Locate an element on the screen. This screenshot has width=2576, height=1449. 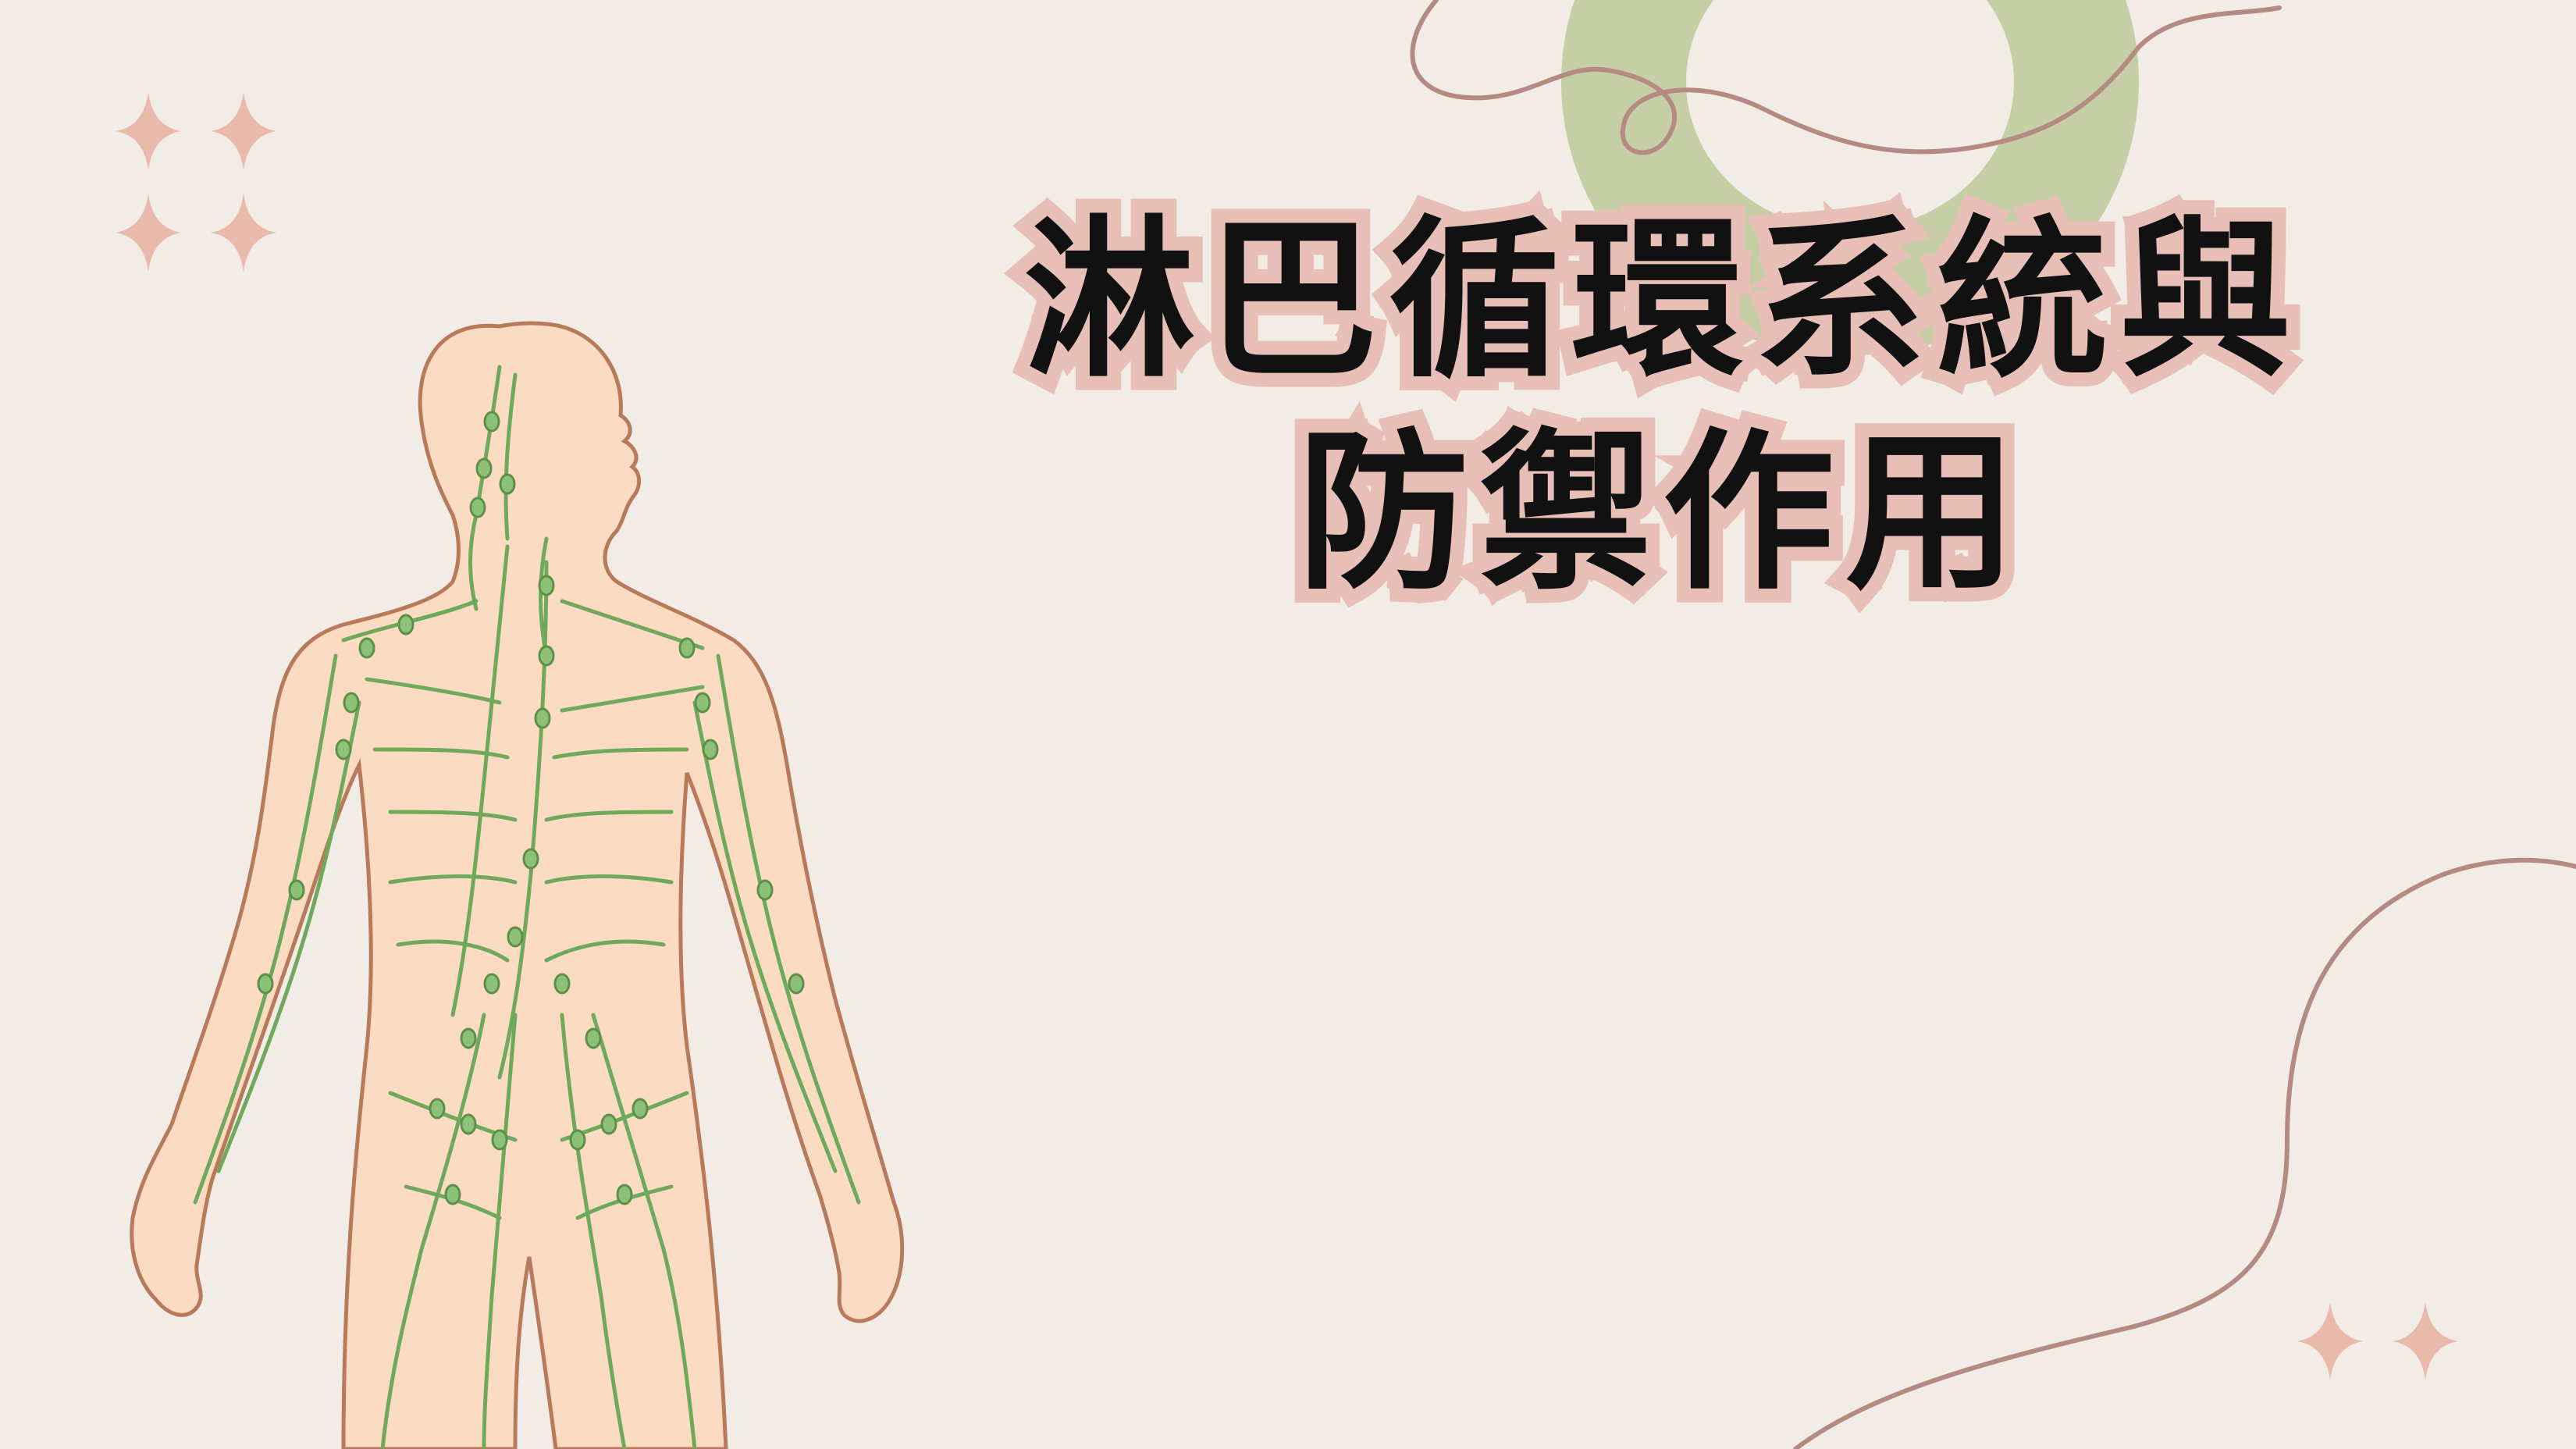
title-line-1: 淋巴循環系統與 is located at coordinates (1657, 301).